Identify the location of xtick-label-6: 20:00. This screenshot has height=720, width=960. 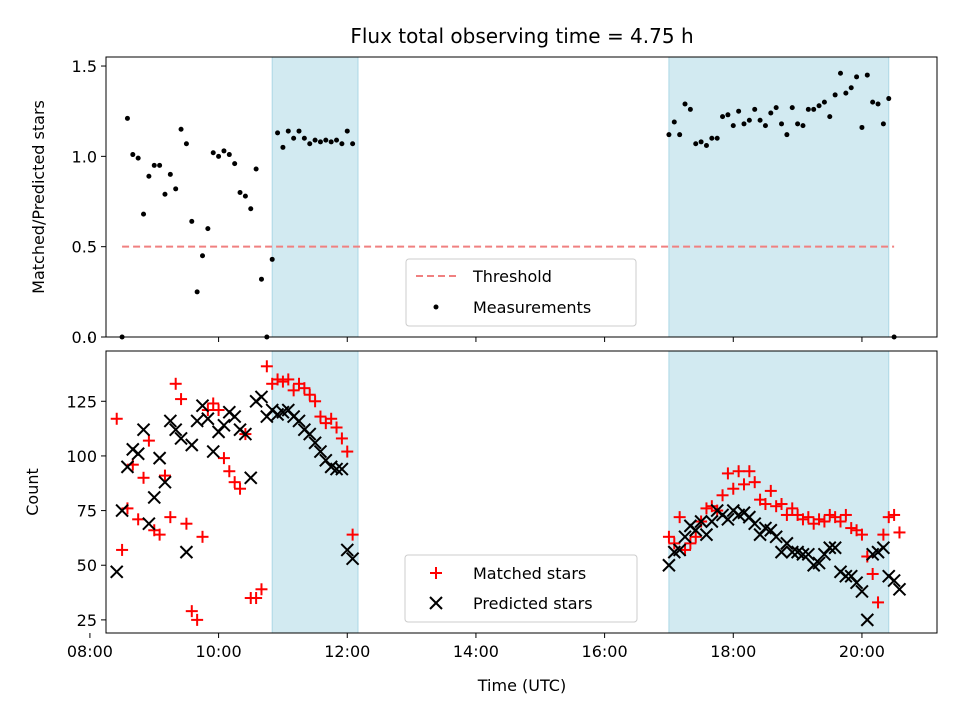
(862, 651).